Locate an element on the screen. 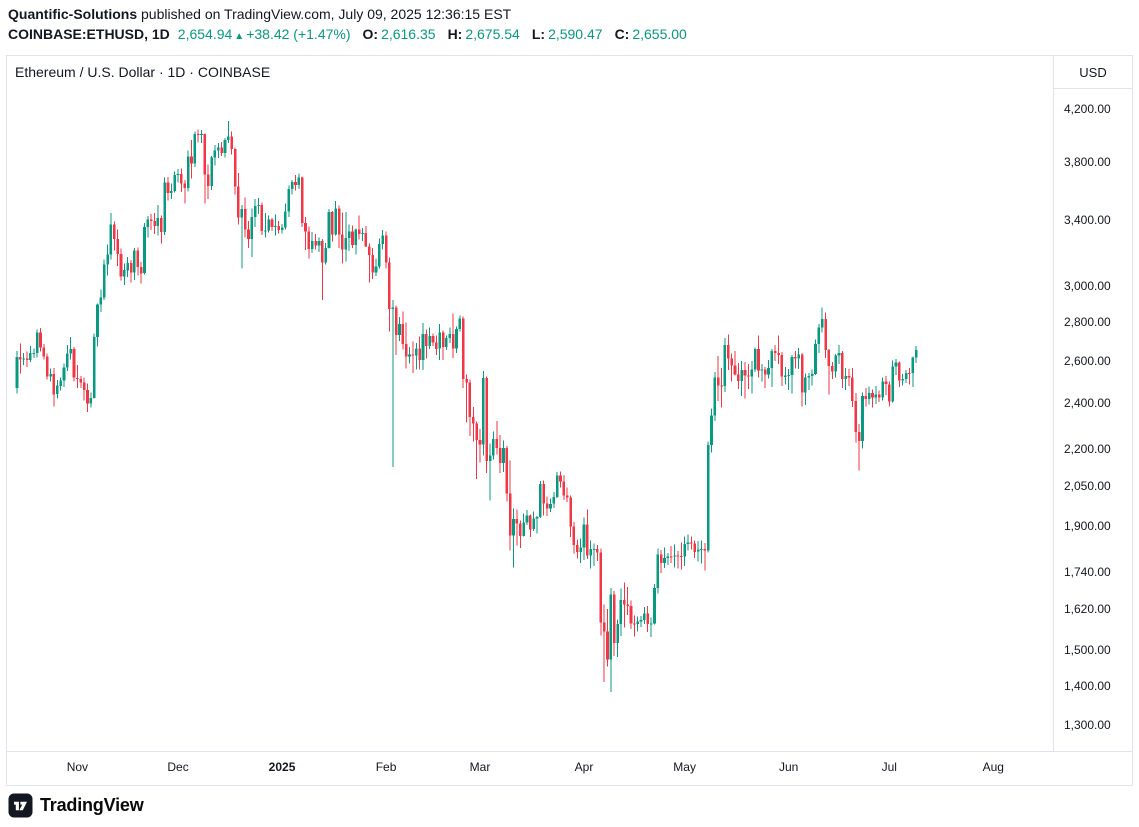 The height and width of the screenshot is (827, 1139). author-name: Quantific-Solutions is located at coordinates (73, 14).